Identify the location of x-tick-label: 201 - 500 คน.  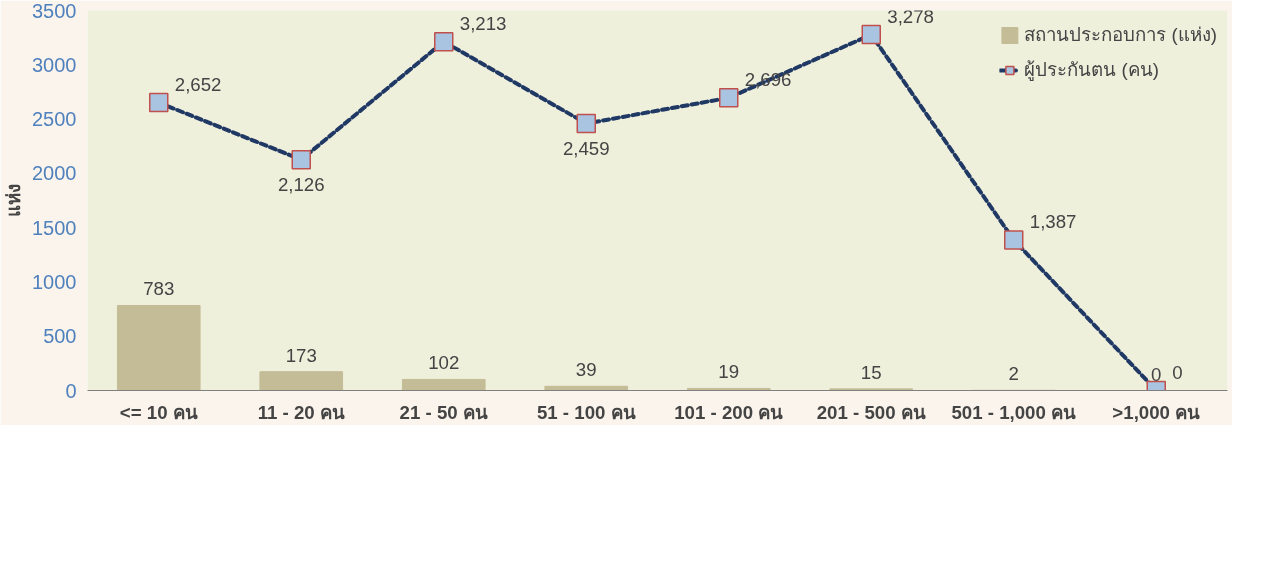
(871, 412).